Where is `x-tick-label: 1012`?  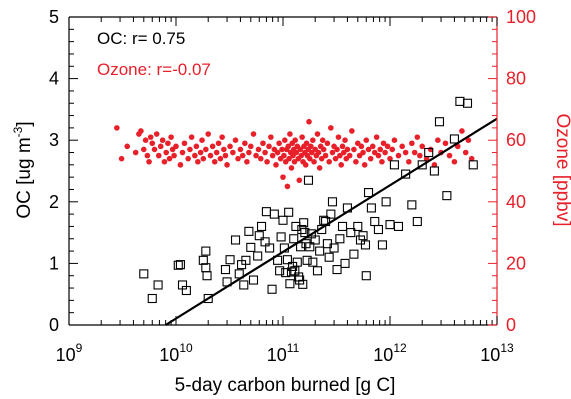
x-tick-label: 1012 is located at coordinates (390, 353).